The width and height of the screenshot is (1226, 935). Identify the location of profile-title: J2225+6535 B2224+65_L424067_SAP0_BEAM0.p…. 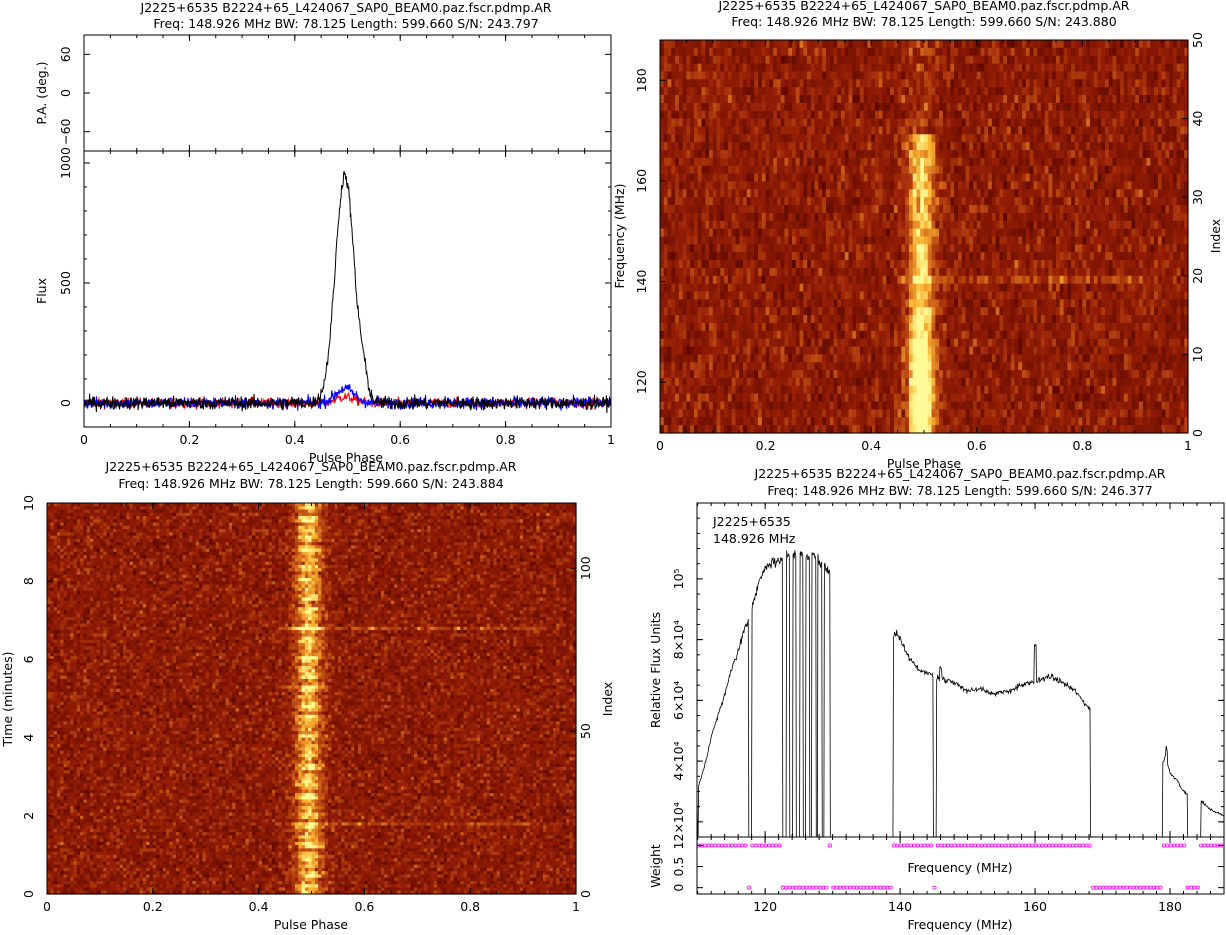
(346, 7).